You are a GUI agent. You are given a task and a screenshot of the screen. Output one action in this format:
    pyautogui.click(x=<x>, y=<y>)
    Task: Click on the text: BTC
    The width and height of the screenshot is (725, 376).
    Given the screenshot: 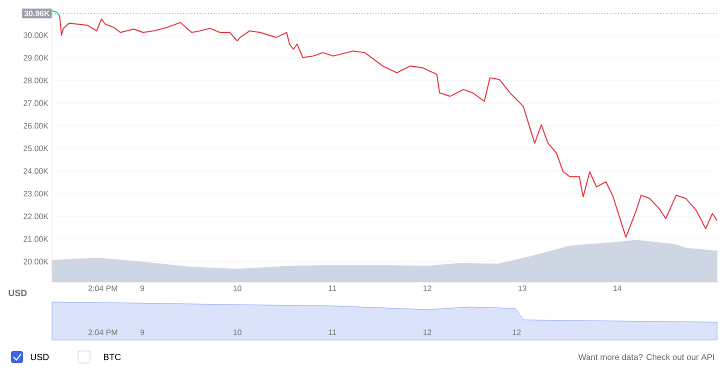 What is the action you would take?
    pyautogui.click(x=112, y=357)
    